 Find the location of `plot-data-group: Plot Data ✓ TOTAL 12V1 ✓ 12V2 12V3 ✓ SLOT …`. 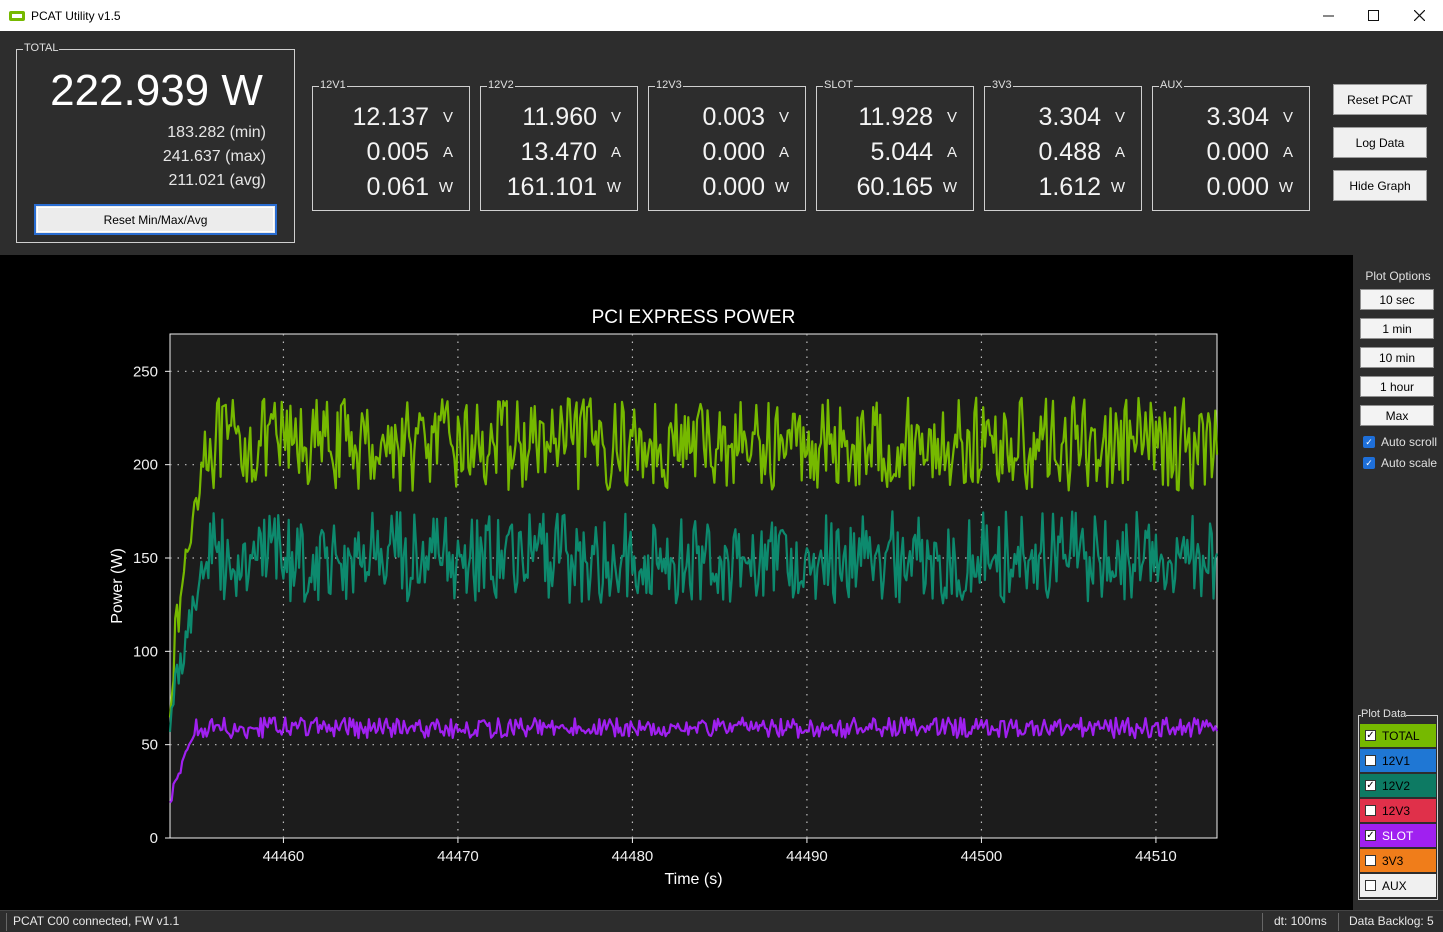

plot-data-group: Plot Data ✓ TOTAL 12V1 ✓ 12V2 12V3 ✓ SLOT … is located at coordinates (1398, 804).